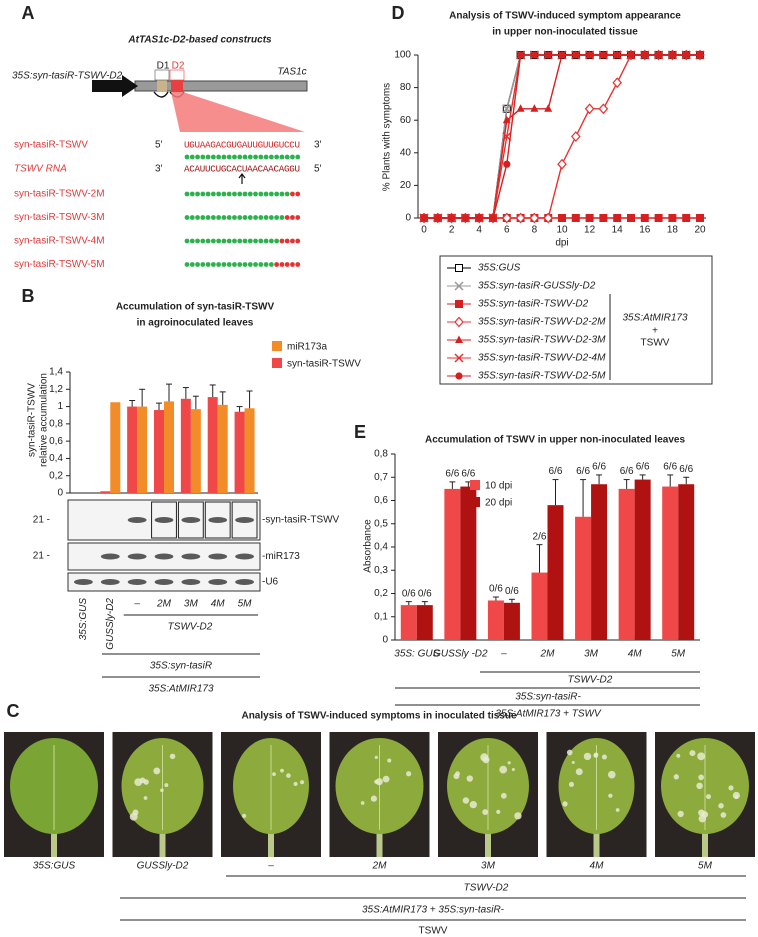 This screenshot has height=937, width=758. I want to click on construct-label: 35S:syn-tasiR-TSWV-D2, so click(67, 76).